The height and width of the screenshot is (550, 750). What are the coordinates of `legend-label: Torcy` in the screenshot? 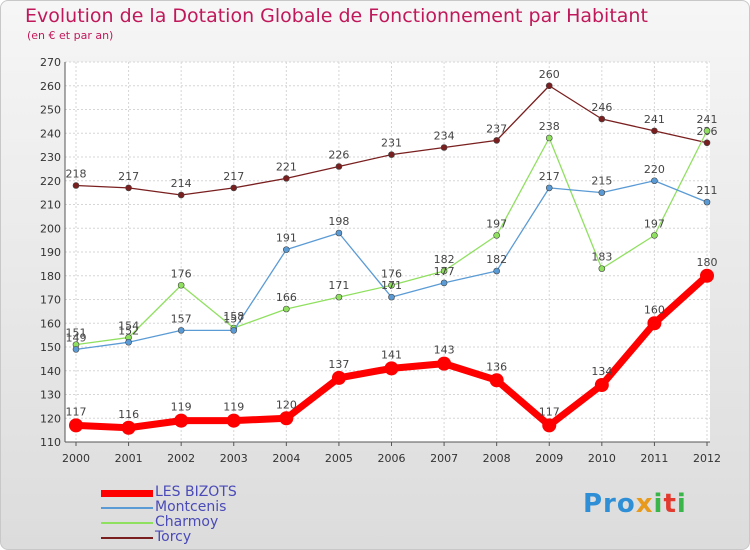 It's located at (173, 537).